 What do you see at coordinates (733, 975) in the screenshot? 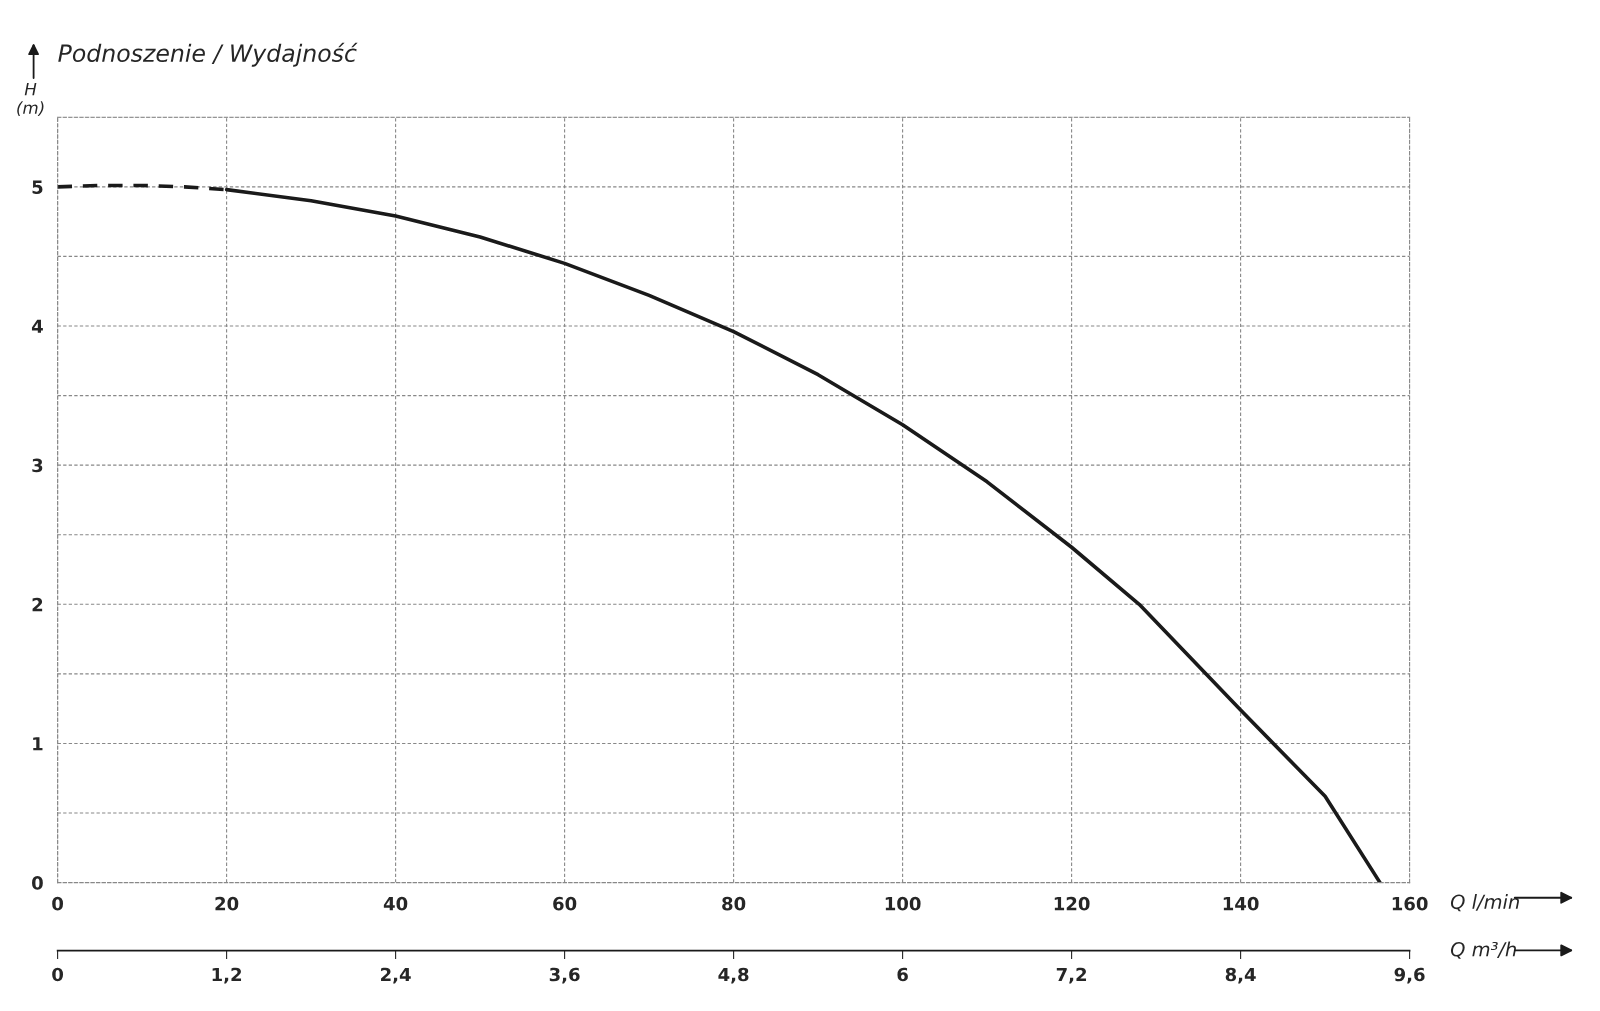
I see `x2-tick-label: 4,8` at bounding box center [733, 975].